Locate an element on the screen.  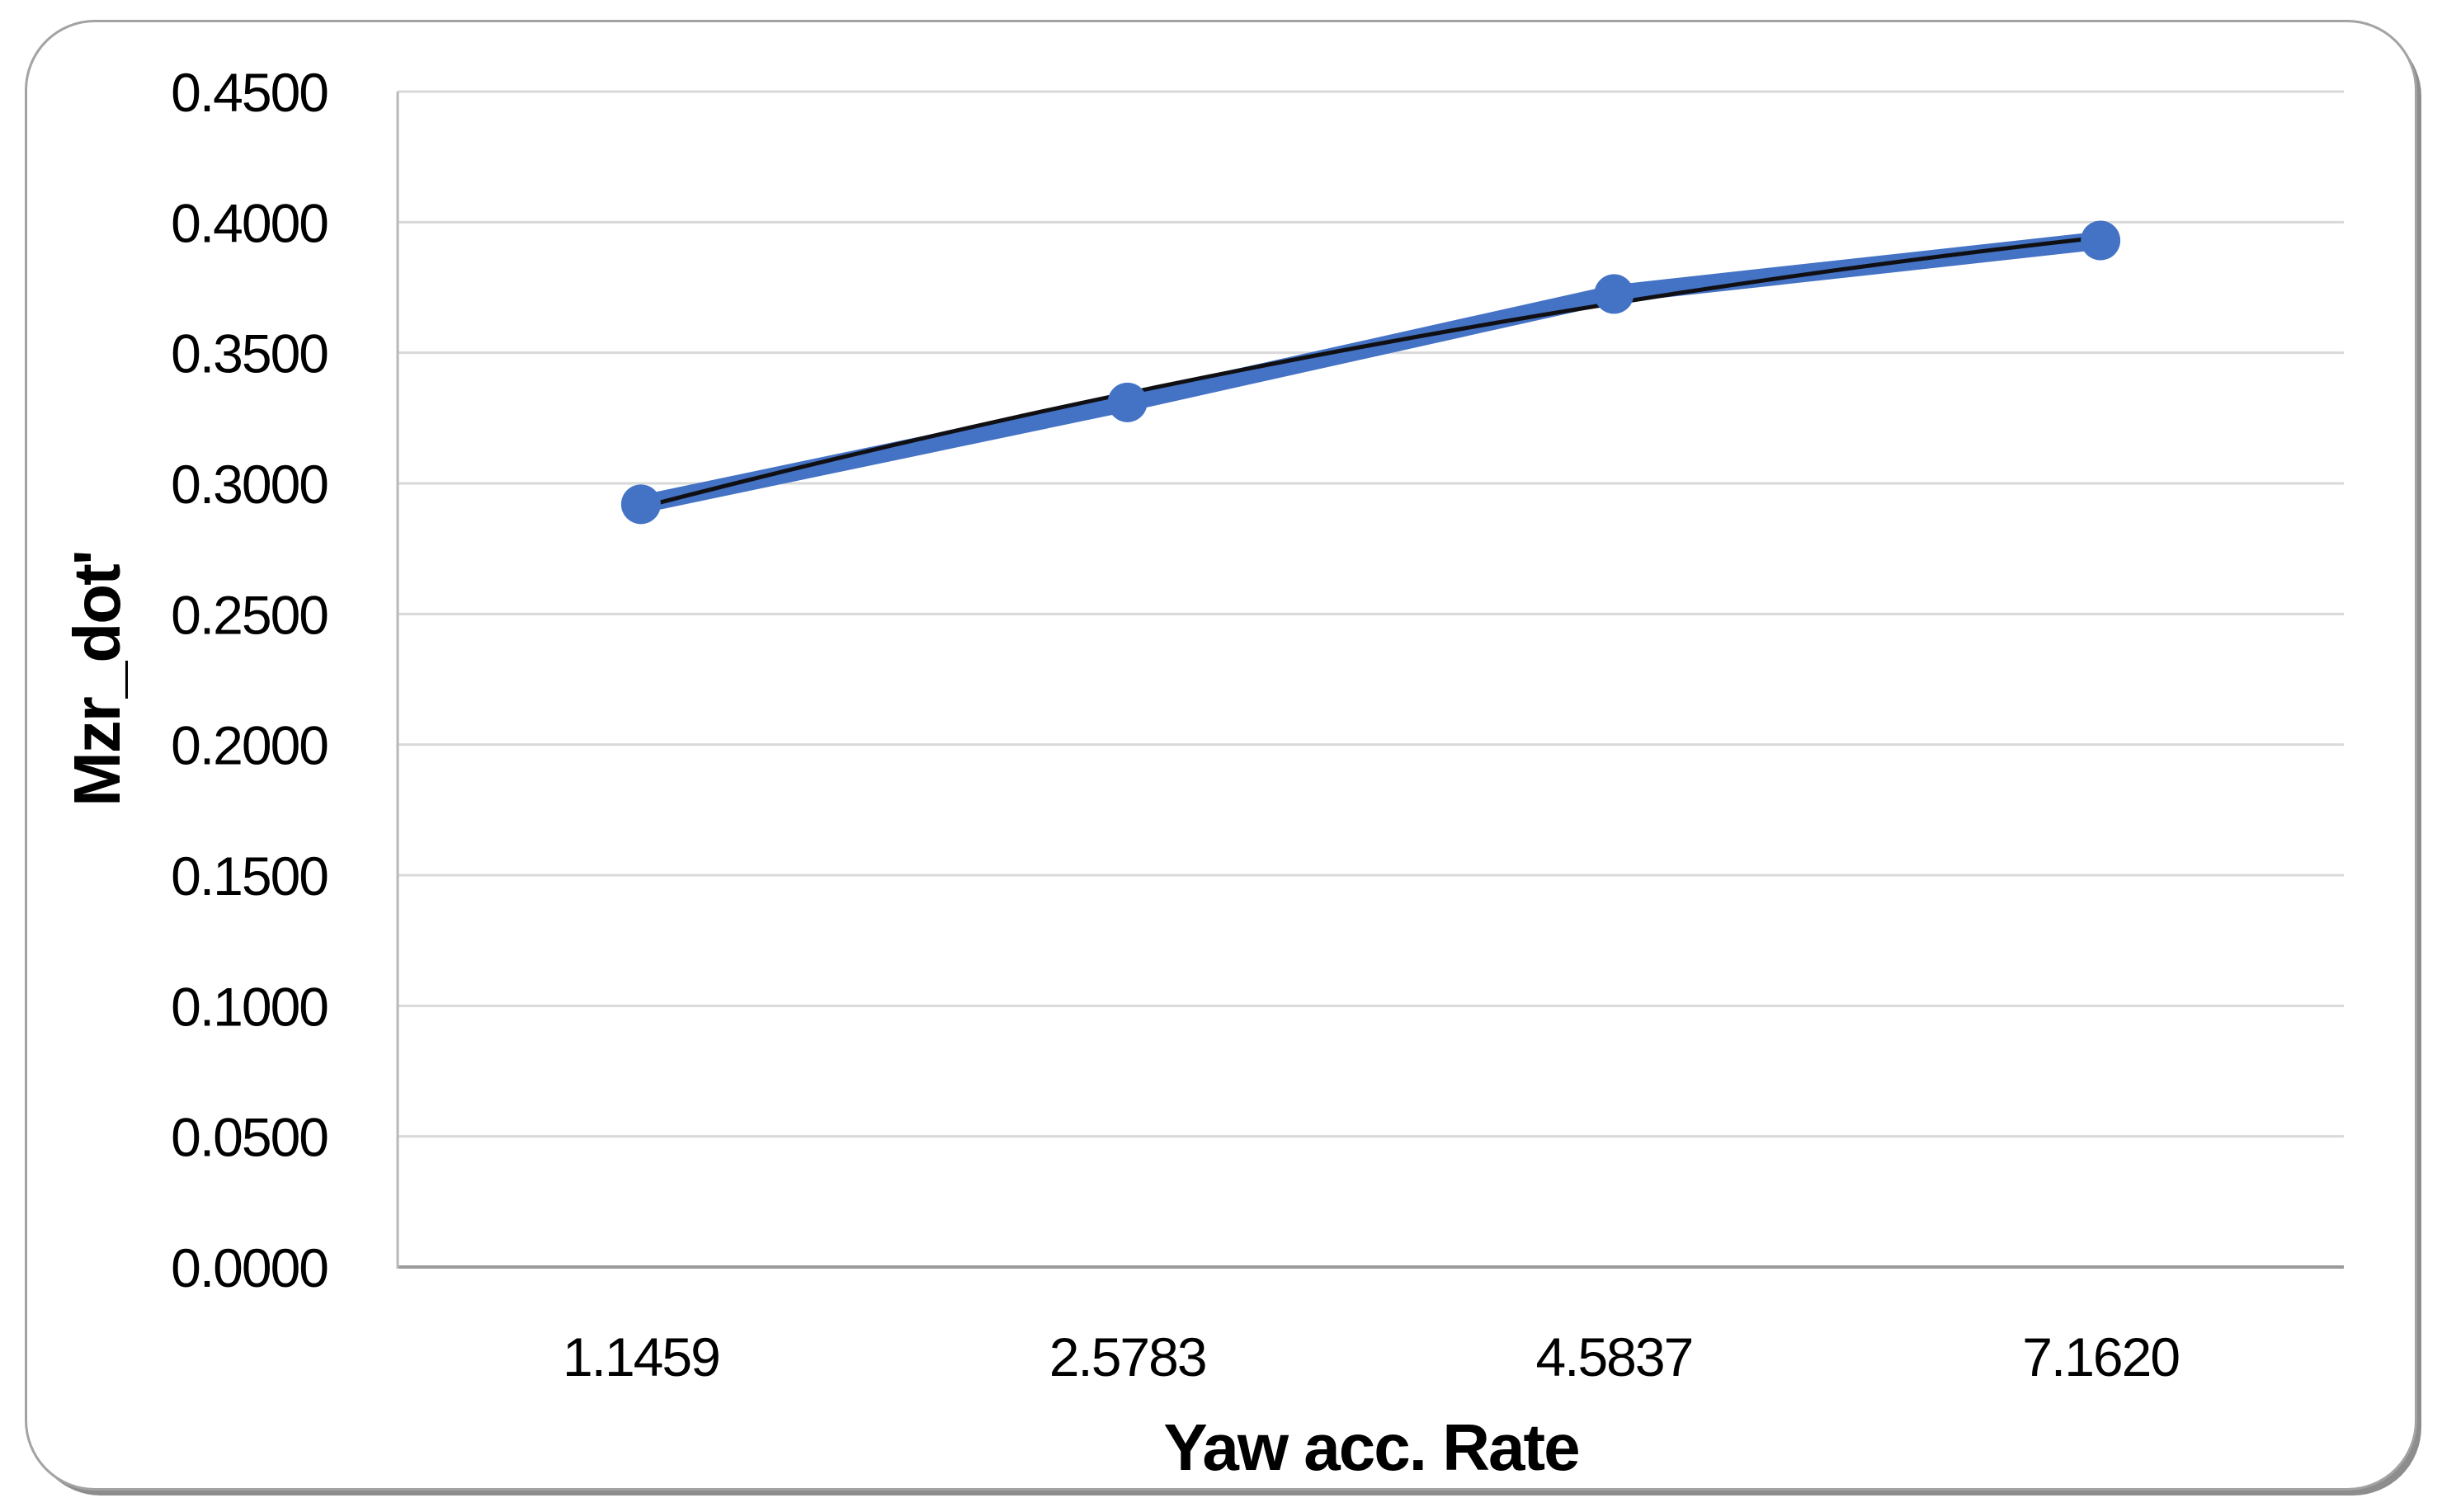
x-tick-label: 1.1459 is located at coordinates (641, 1356).